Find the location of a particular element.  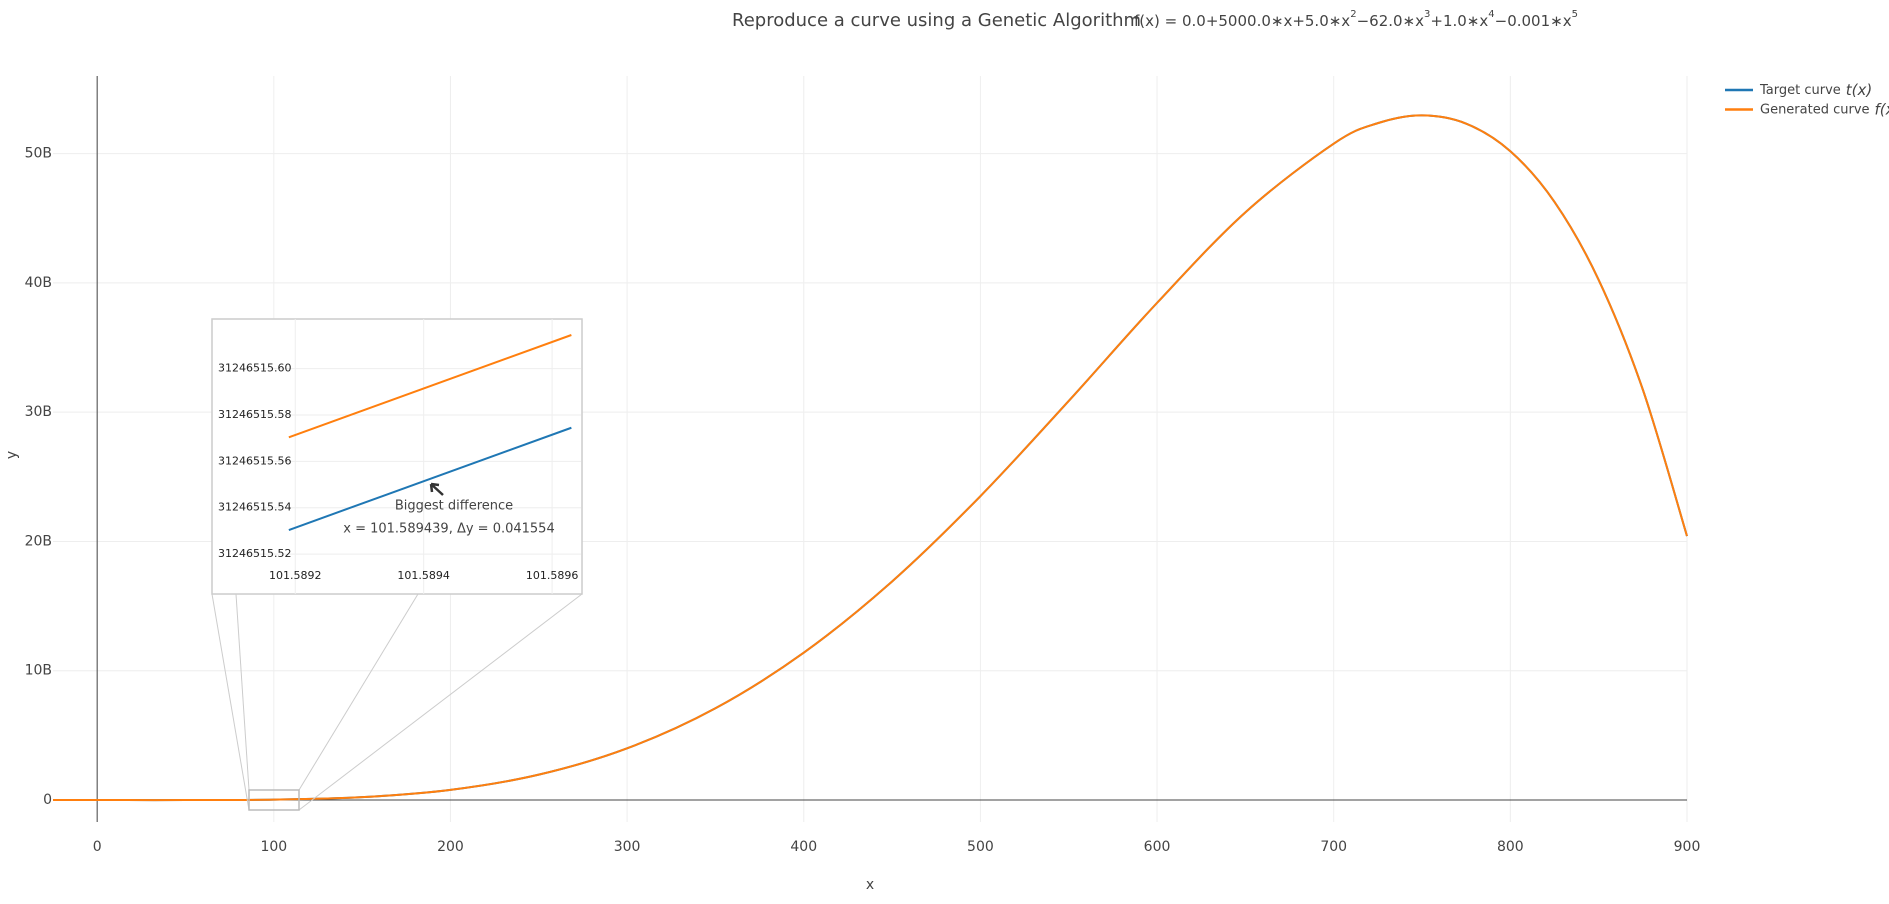

annotation-text: Biggest difference is located at coordinates (454, 506).